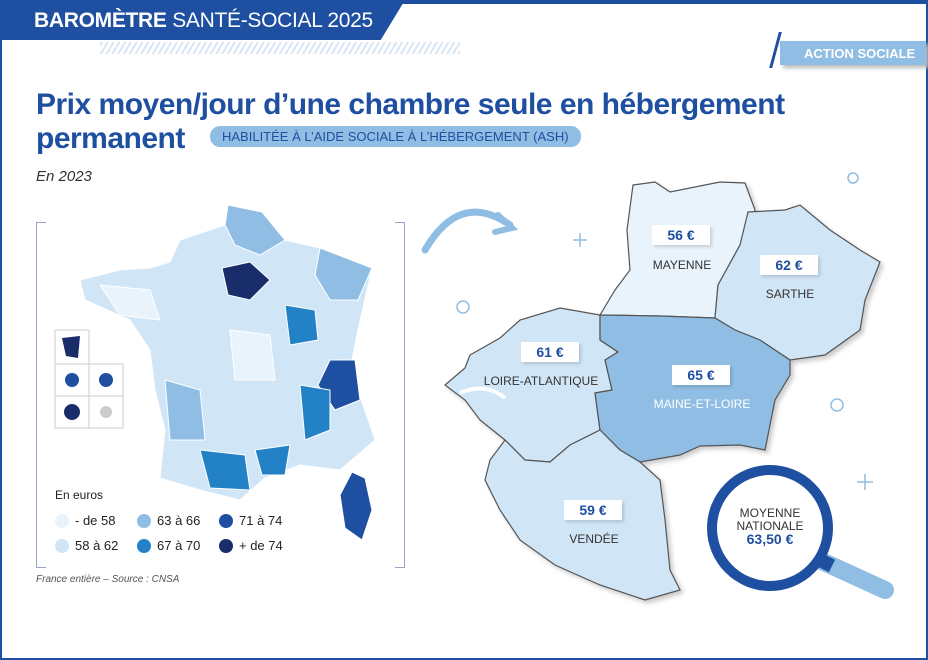 The width and height of the screenshot is (928, 660). I want to click on region-south, so click(225, 470).